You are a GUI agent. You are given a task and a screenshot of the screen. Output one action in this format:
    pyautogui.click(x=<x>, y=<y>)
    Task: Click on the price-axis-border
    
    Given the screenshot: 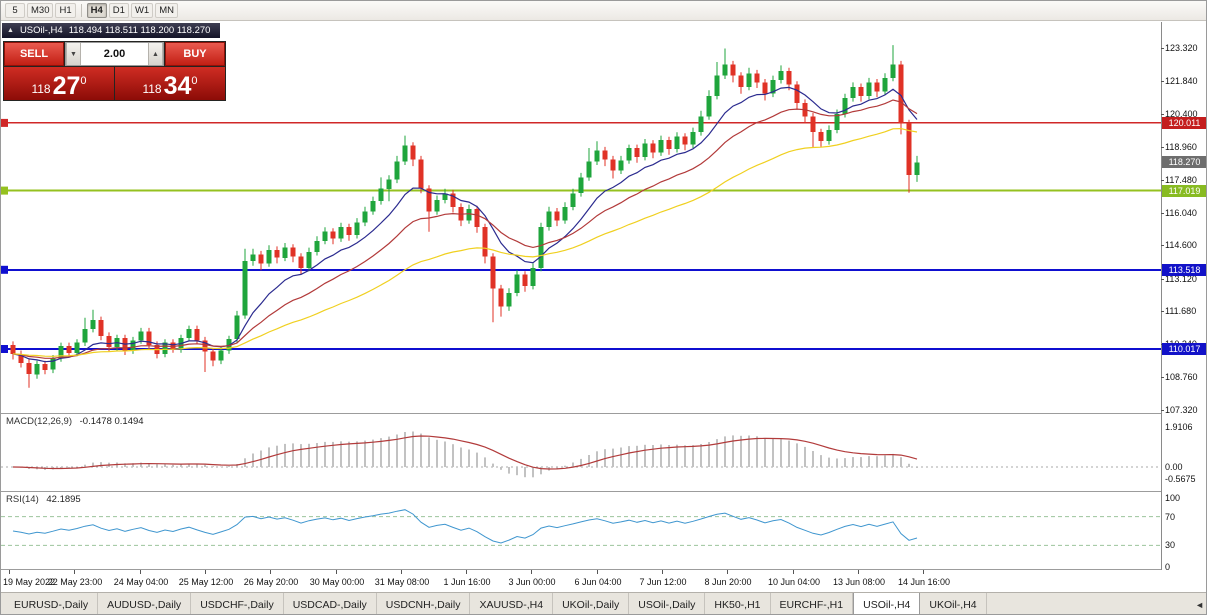 What is the action you would take?
    pyautogui.click(x=1161, y=296)
    